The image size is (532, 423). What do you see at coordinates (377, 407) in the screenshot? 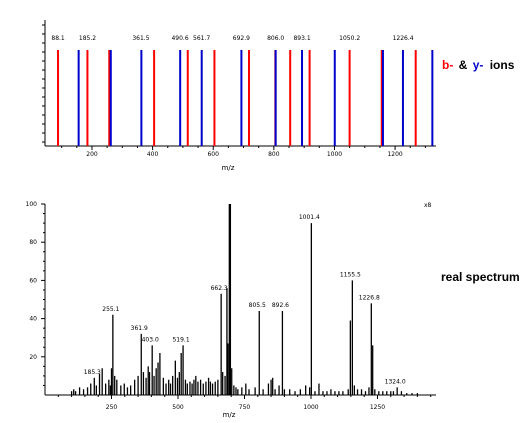
I see `bottom-x-tick-label: 1250` at bounding box center [377, 407].